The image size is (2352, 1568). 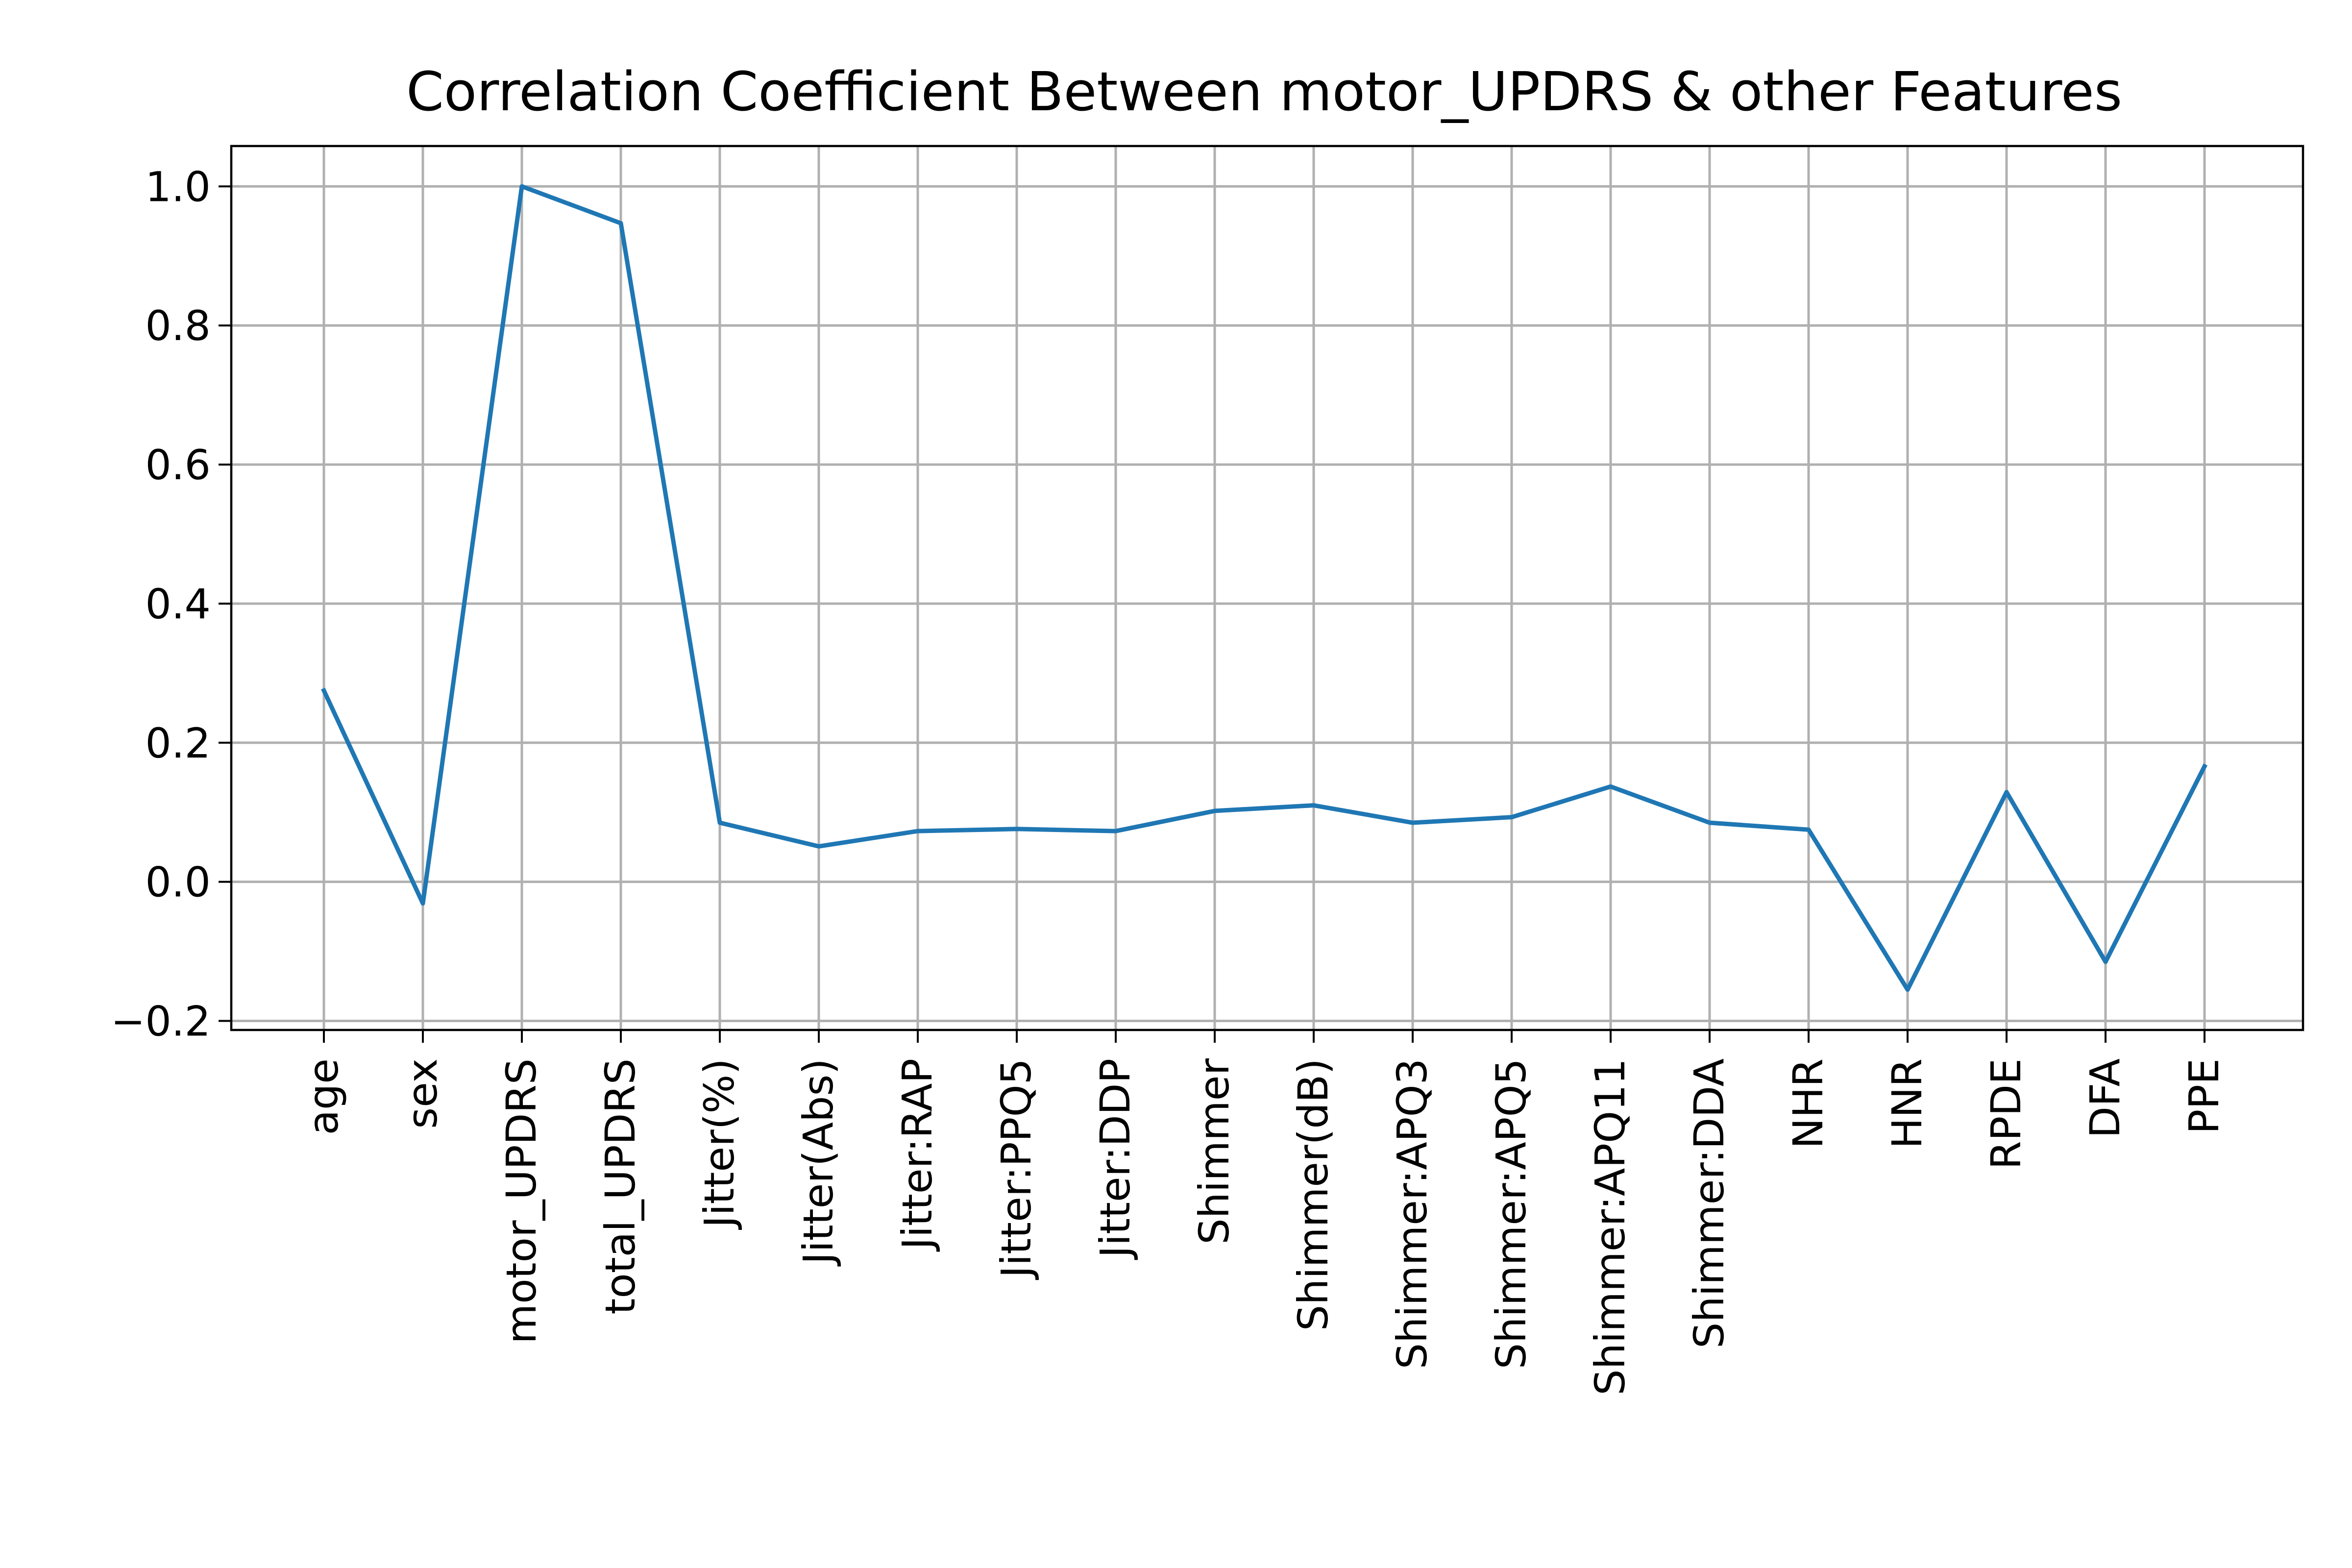 What do you see at coordinates (2204, 766) in the screenshot?
I see `data-point-ppe` at bounding box center [2204, 766].